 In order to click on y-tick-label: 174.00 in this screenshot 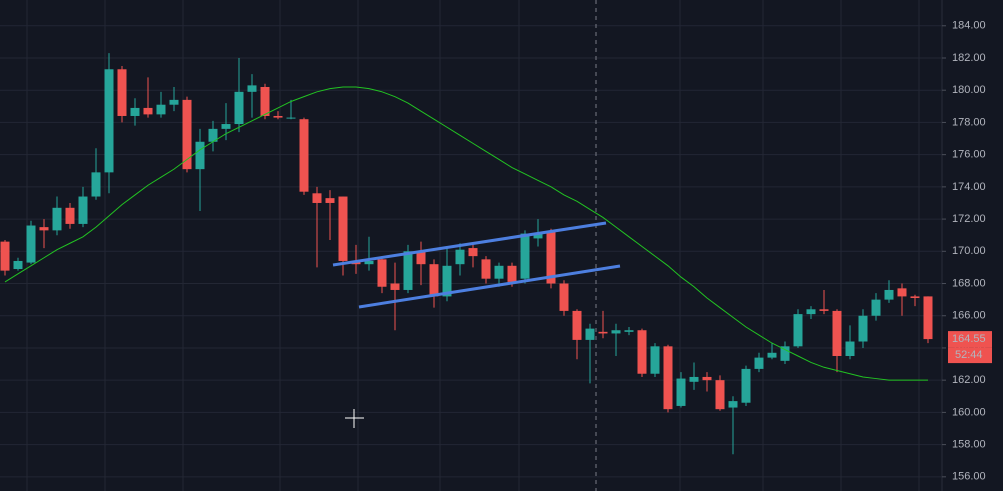, I will do `click(969, 187)`.